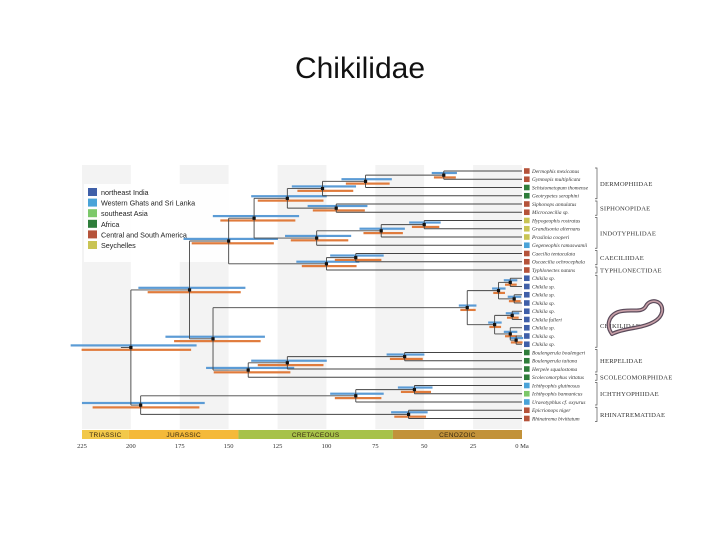  I want to click on legend-background, so click(159, 223).